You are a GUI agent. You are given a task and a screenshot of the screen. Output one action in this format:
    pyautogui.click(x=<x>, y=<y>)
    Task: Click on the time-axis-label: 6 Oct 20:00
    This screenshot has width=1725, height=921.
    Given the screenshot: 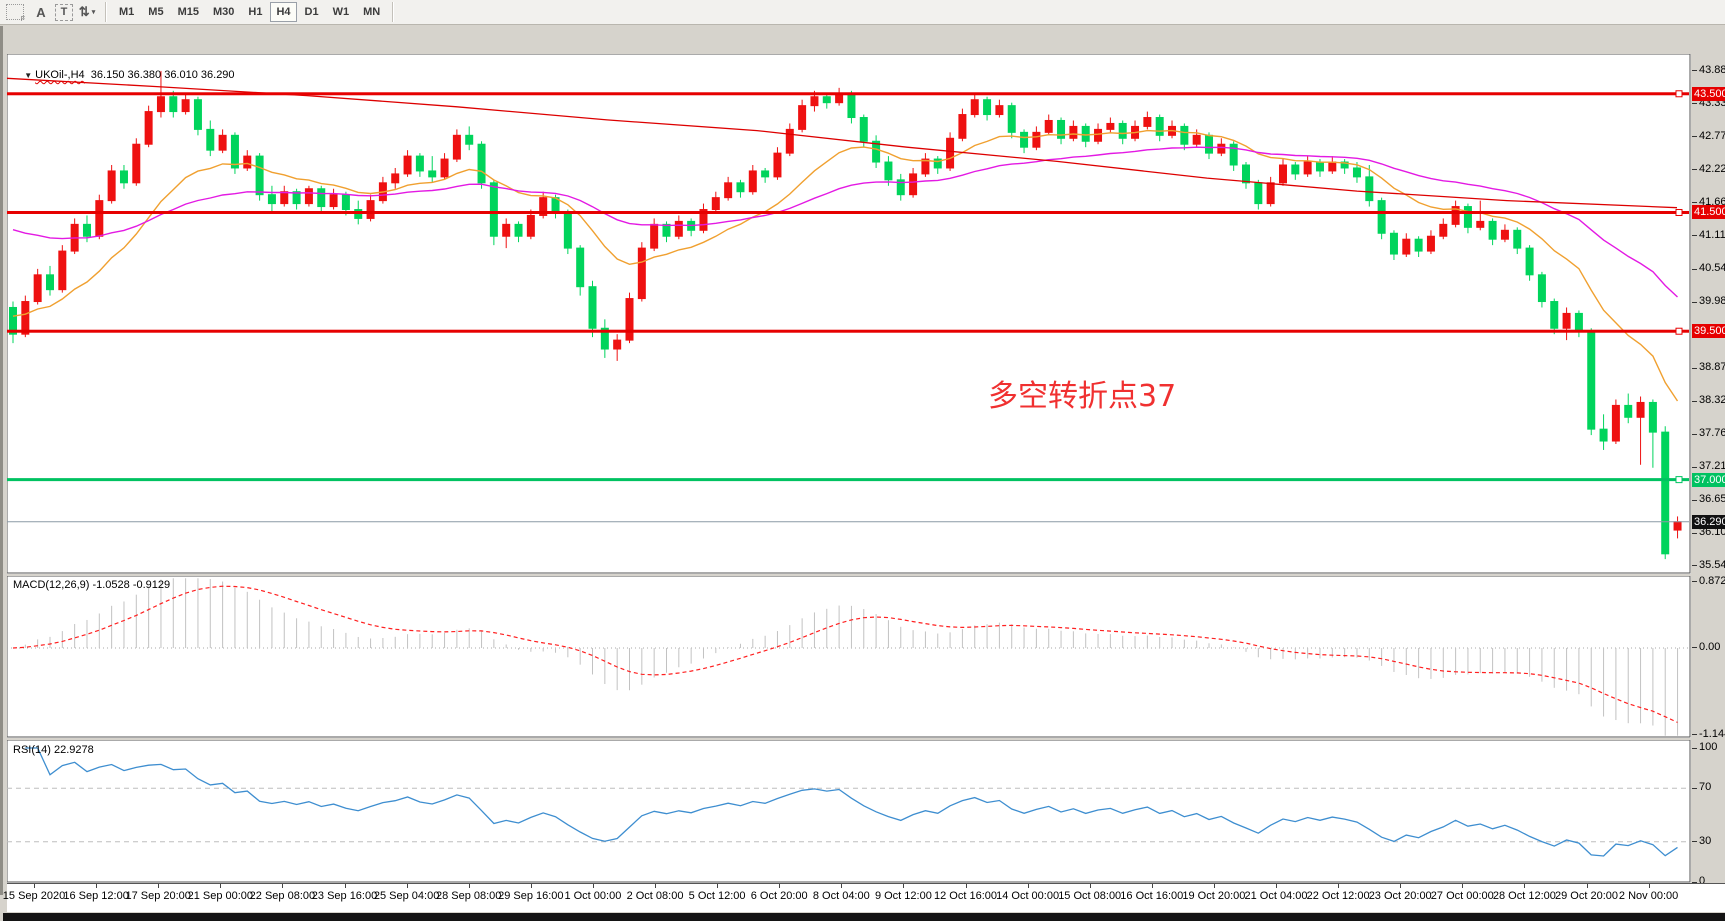 What is the action you would take?
    pyautogui.click(x=779, y=896)
    